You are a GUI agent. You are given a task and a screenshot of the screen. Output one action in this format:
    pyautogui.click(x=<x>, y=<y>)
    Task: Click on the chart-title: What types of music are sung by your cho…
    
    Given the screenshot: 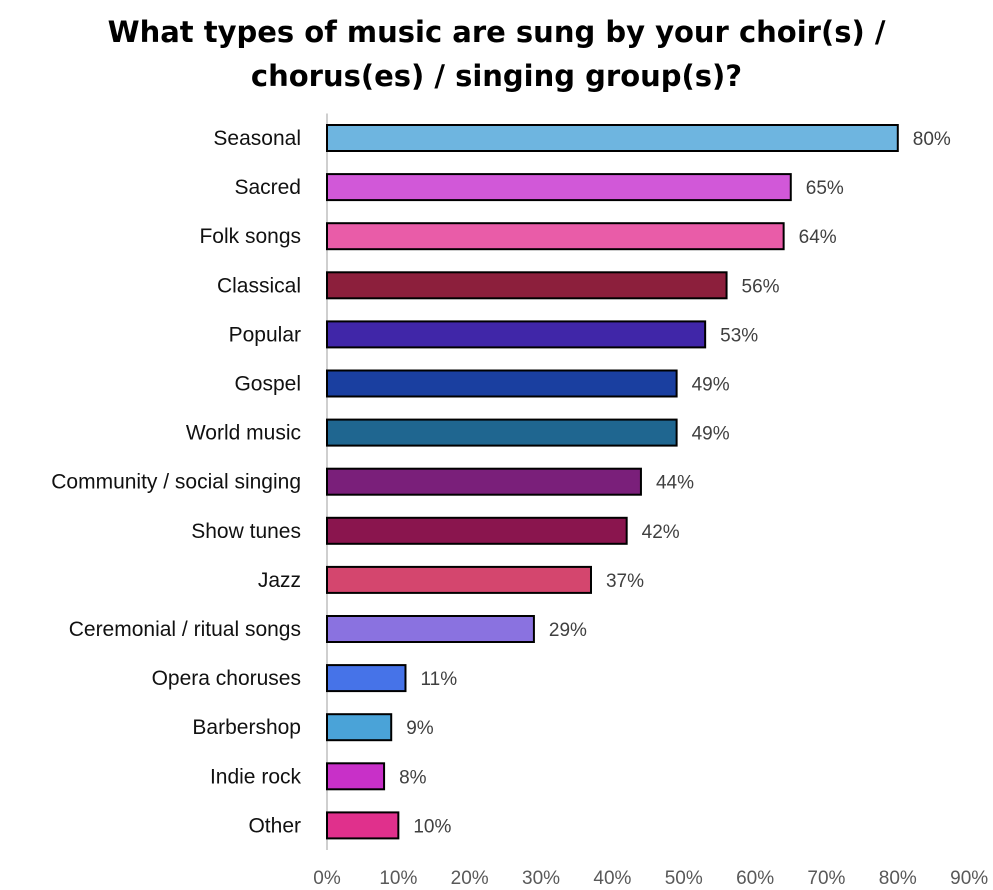 What is the action you would take?
    pyautogui.click(x=496, y=54)
    